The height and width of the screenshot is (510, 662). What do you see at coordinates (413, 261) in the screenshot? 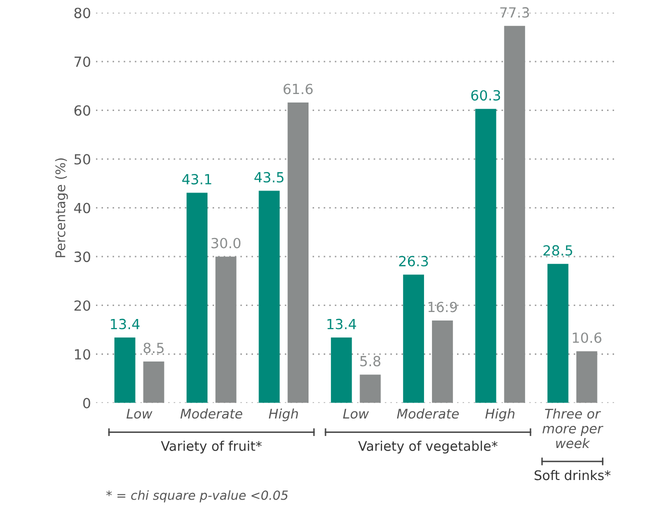
I see `text: 26.3` at bounding box center [413, 261].